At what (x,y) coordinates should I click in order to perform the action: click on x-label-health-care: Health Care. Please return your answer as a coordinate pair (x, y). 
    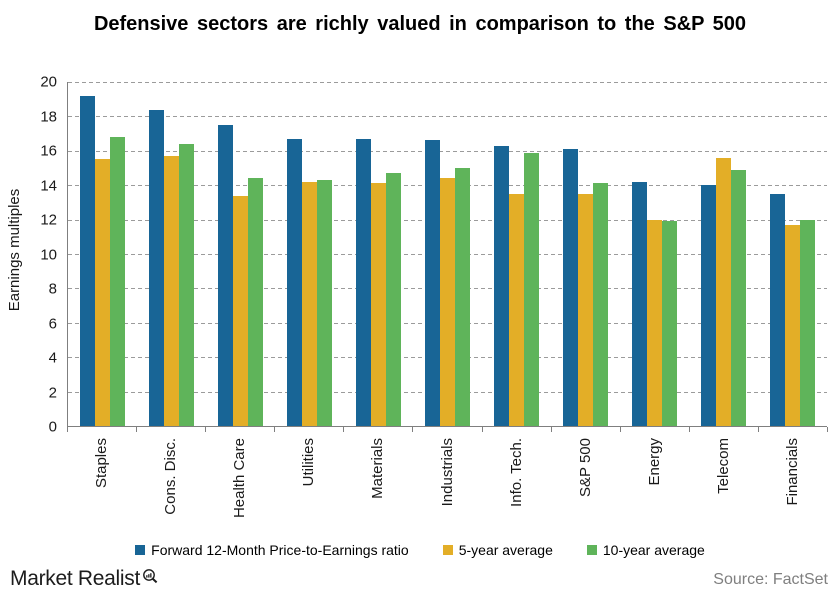
    Looking at the image, I should click on (239, 488).